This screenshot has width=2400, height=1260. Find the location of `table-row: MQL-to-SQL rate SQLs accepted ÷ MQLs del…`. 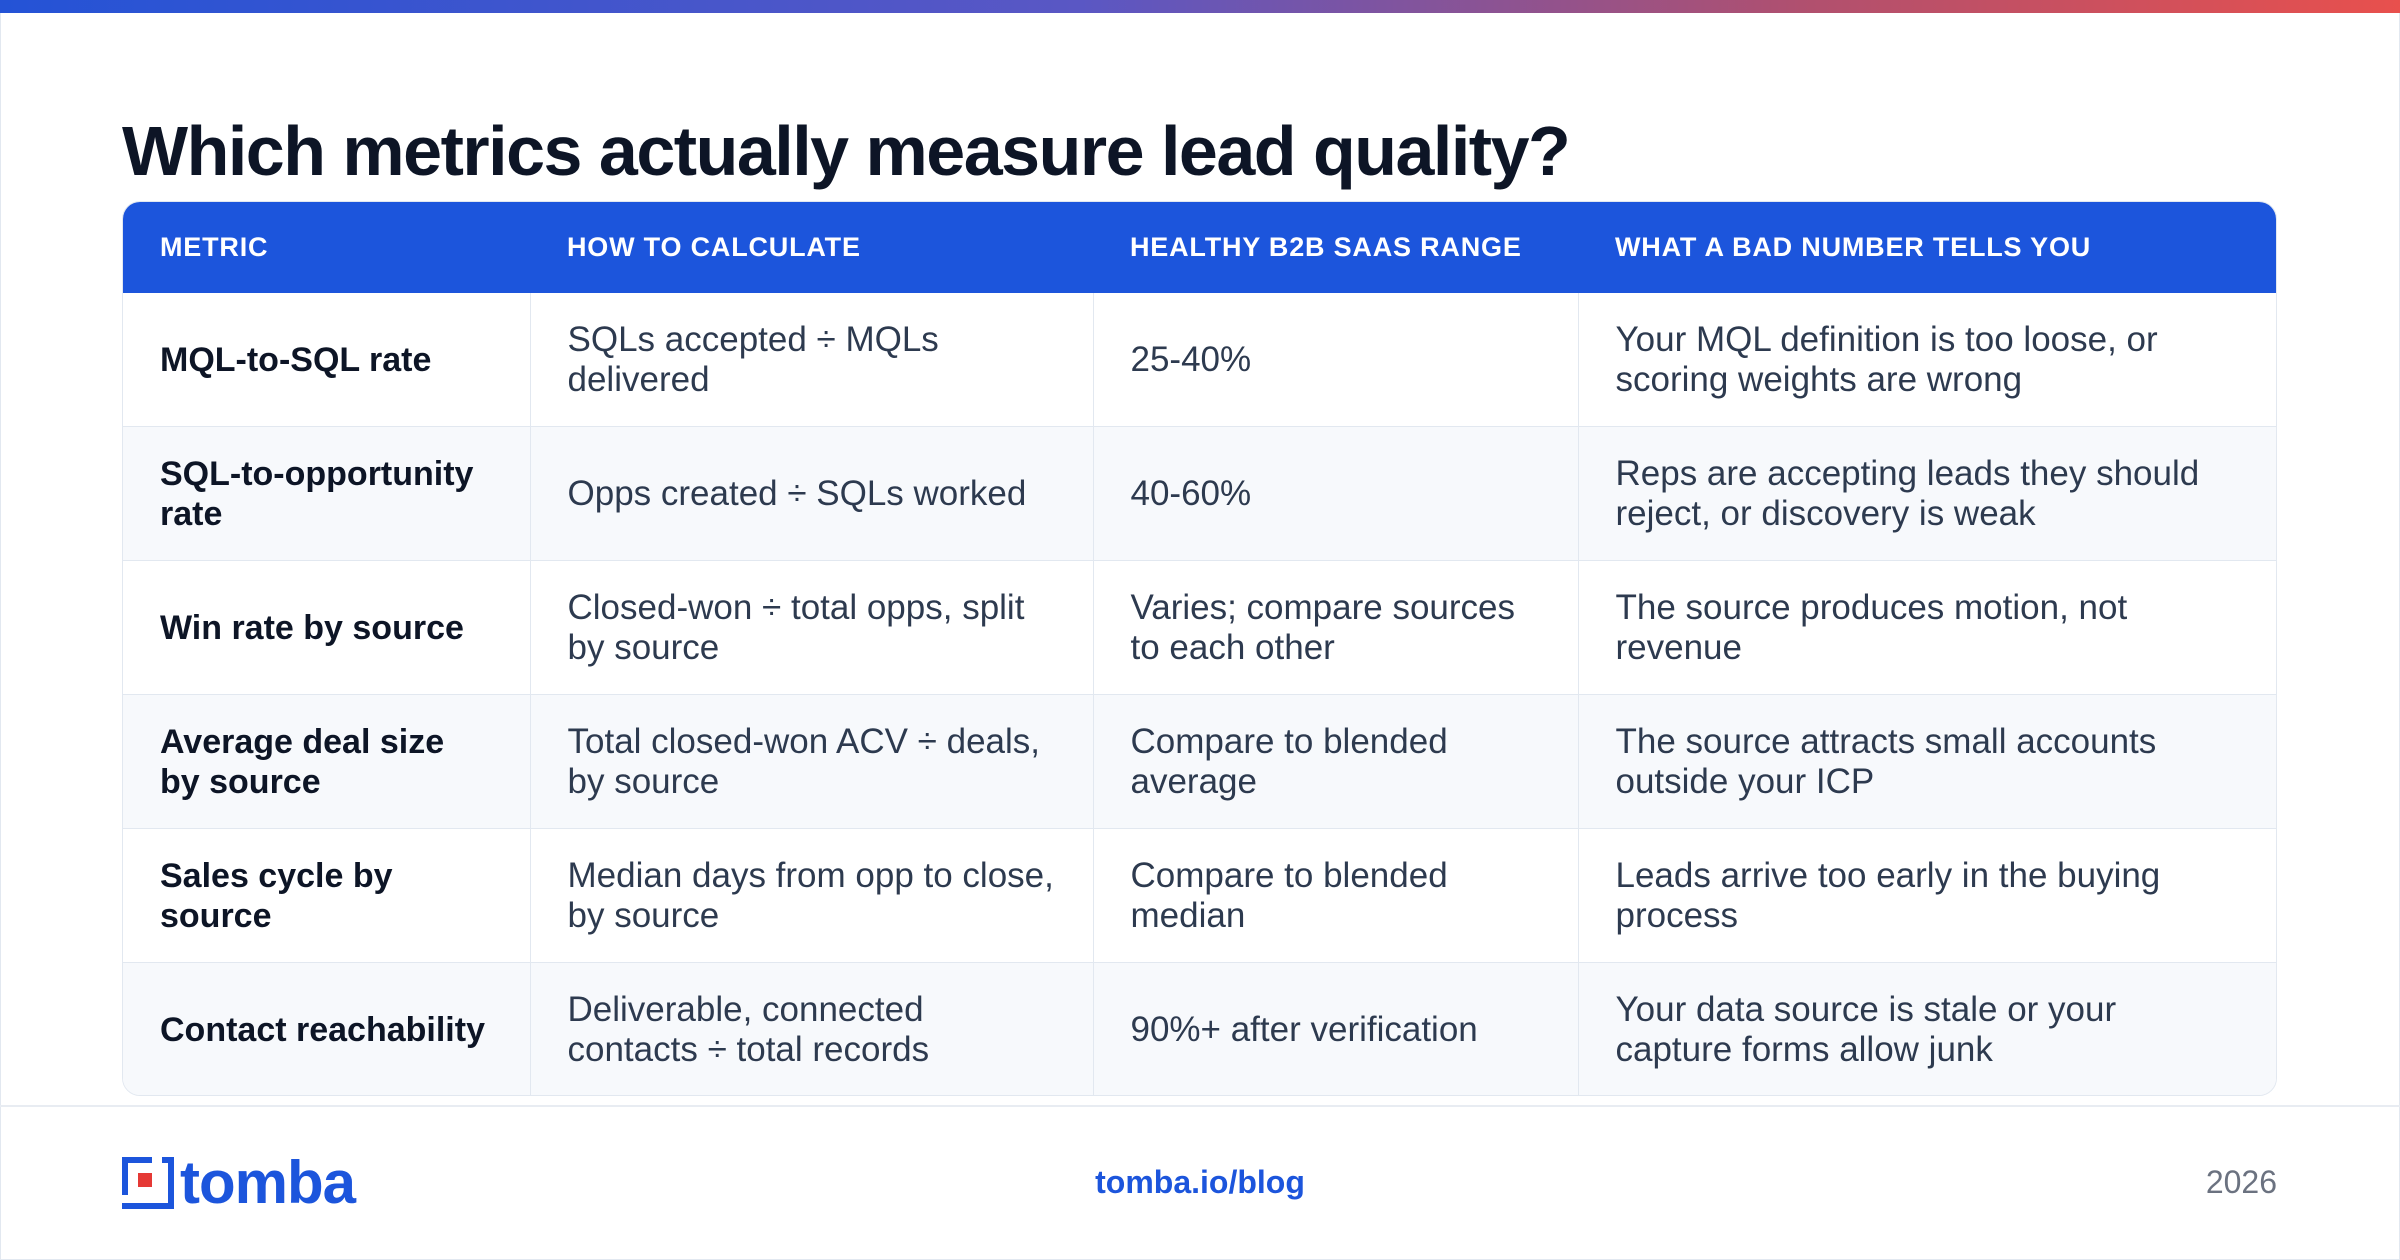

table-row: MQL-to-SQL rate SQLs accepted ÷ MQLs del… is located at coordinates (1199, 360).